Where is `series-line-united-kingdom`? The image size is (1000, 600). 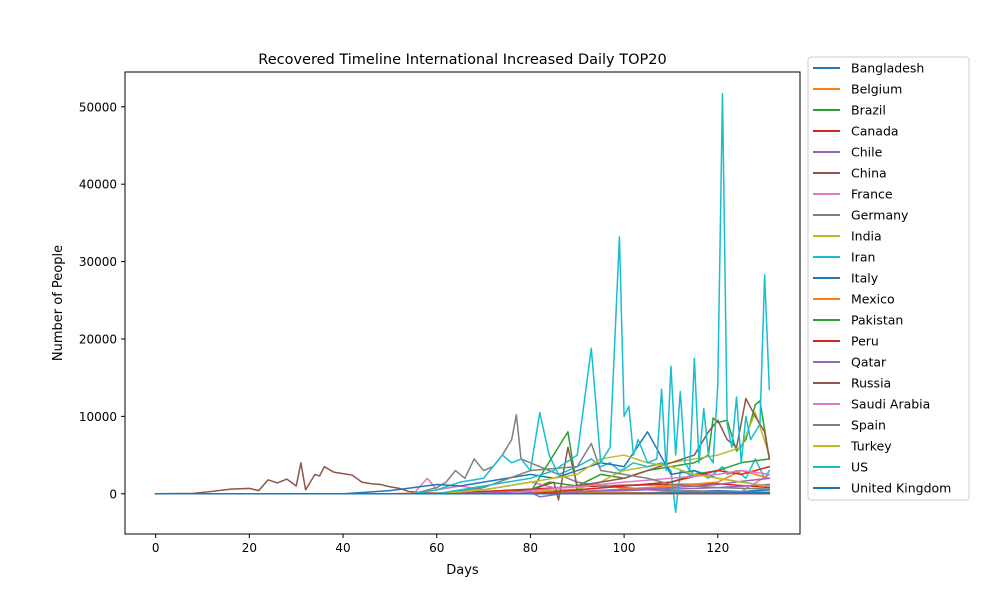
series-line-united-kingdom is located at coordinates (462, 493).